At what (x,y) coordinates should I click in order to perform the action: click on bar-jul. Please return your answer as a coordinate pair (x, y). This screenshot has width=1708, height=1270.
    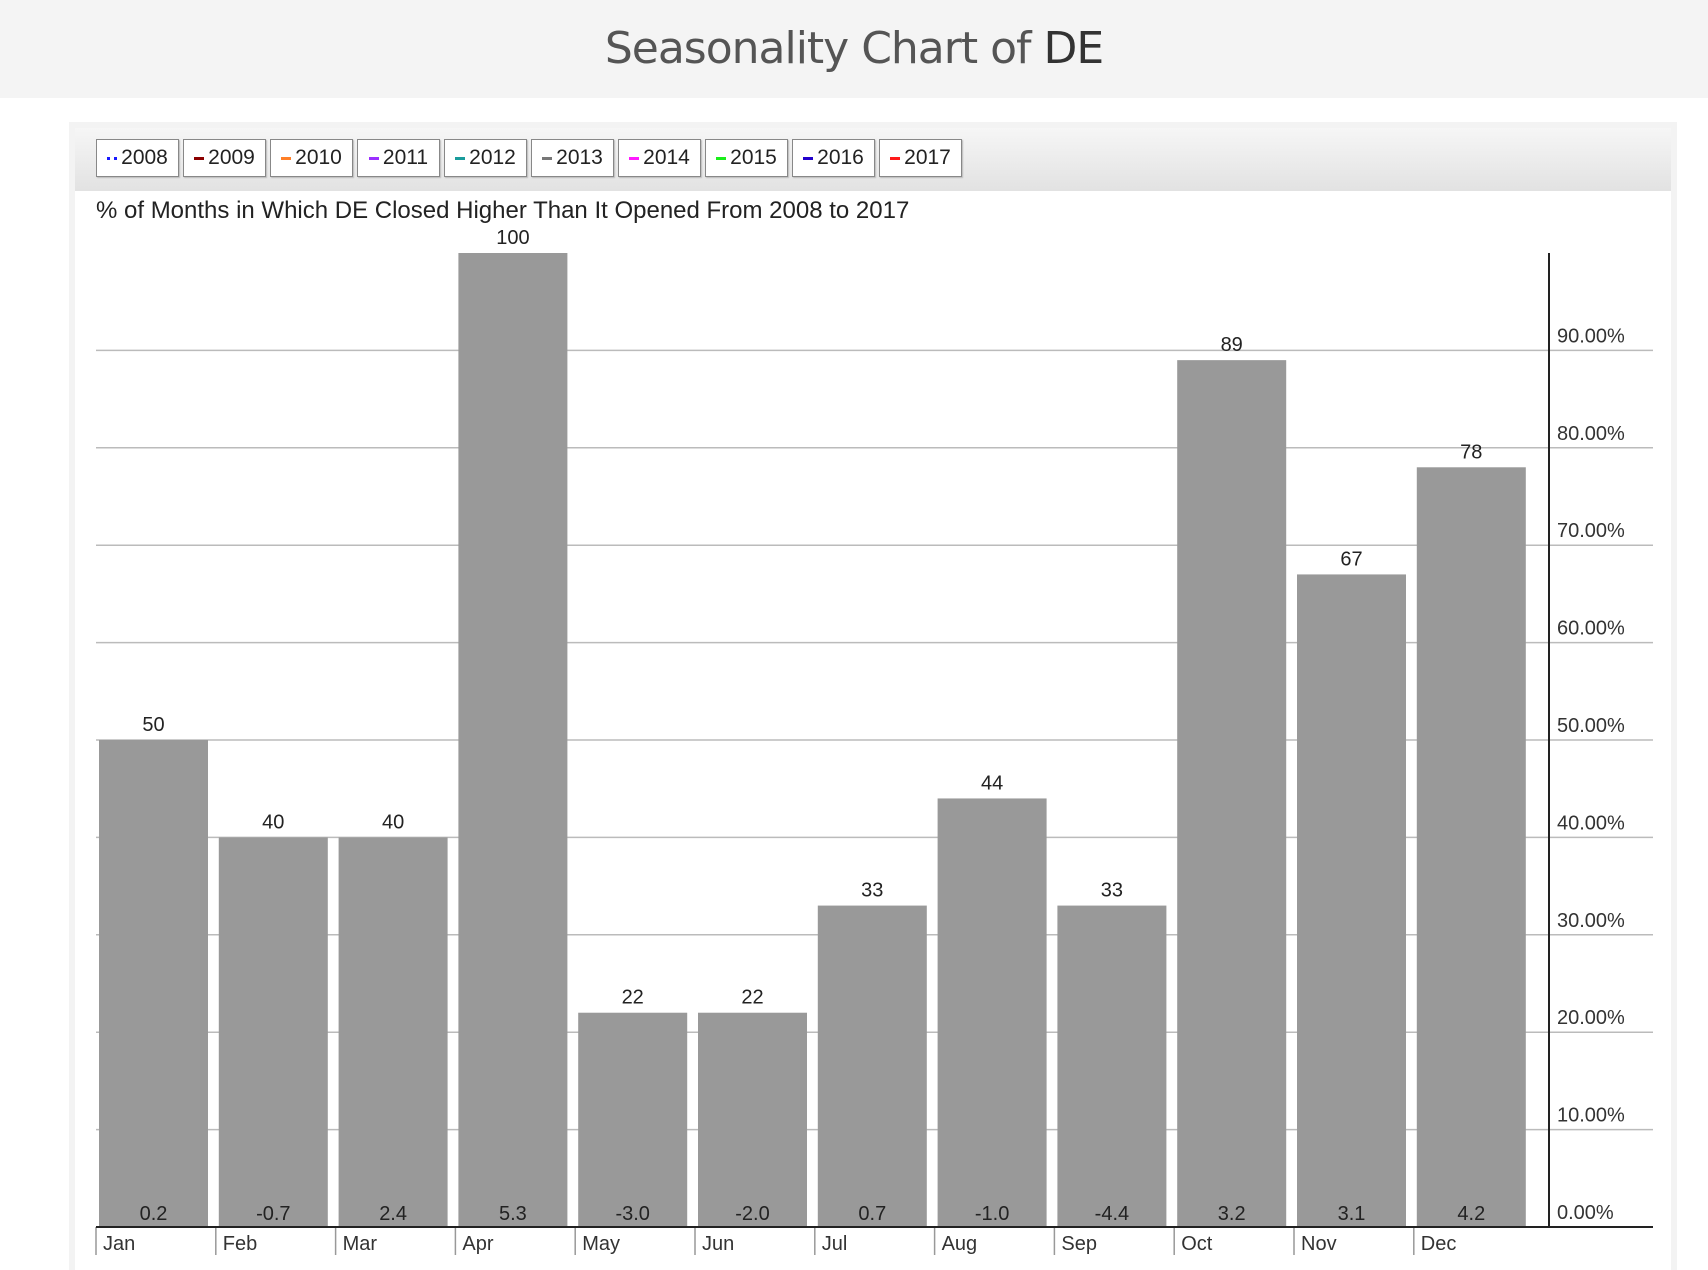
    Looking at the image, I should click on (872, 1066).